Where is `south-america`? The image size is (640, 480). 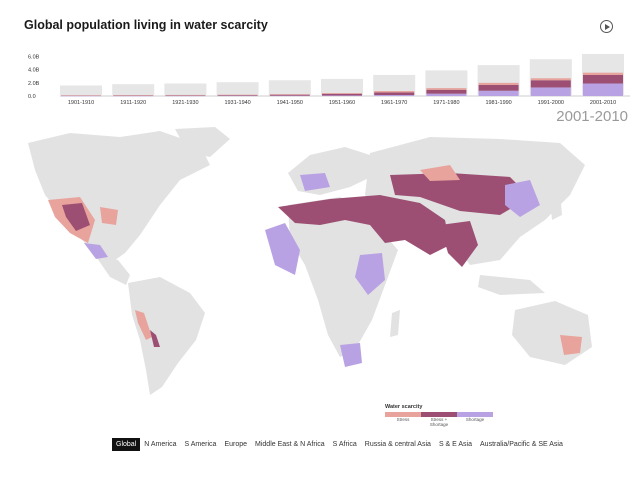
south-america is located at coordinates (166, 336).